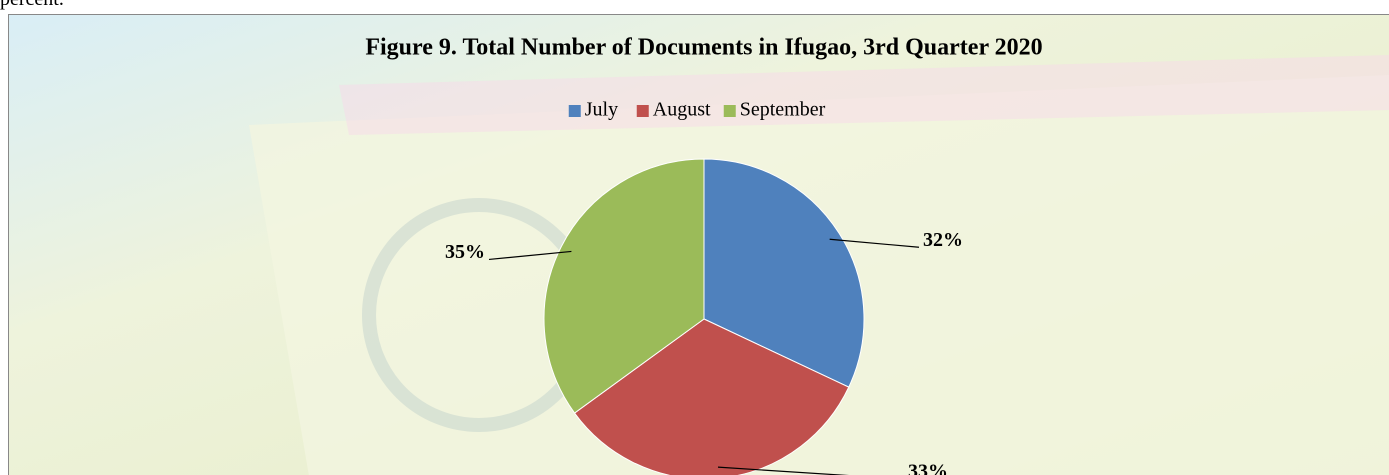 Image resolution: width=1389 pixels, height=475 pixels. I want to click on data-label: 35%, so click(465, 252).